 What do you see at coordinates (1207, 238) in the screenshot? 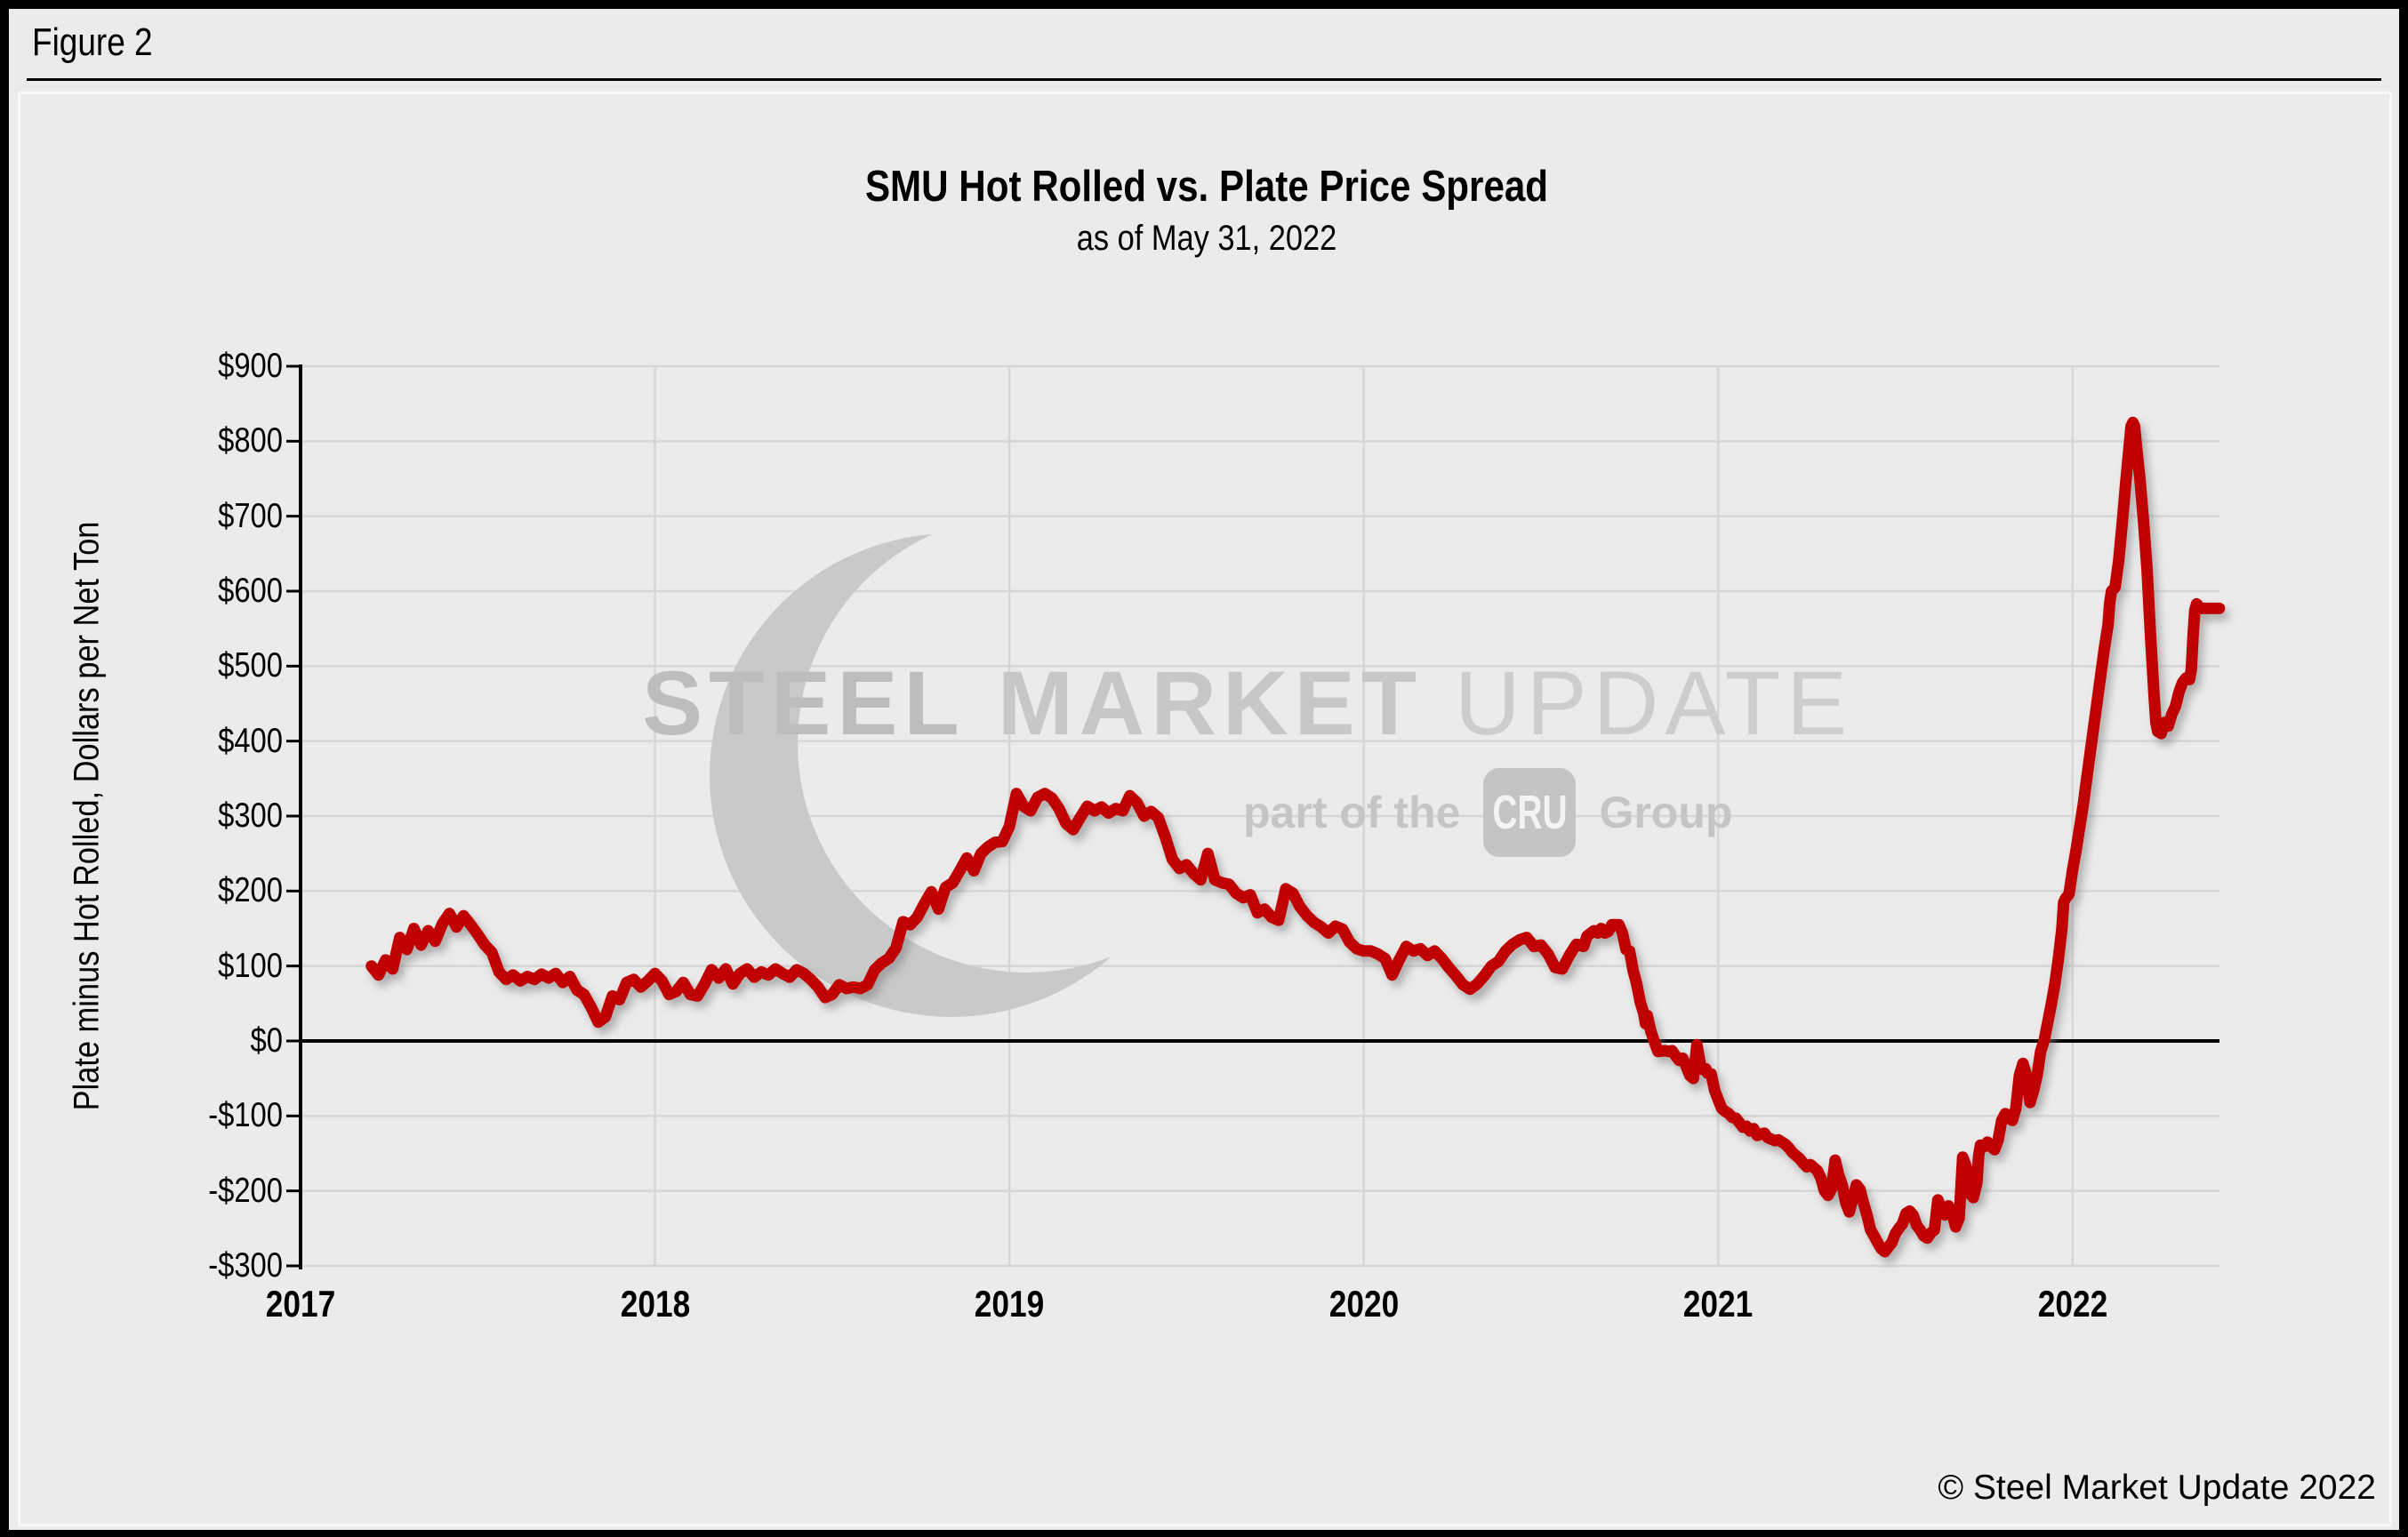
I see `chart-subtitle: as of May 31, 2022` at bounding box center [1207, 238].